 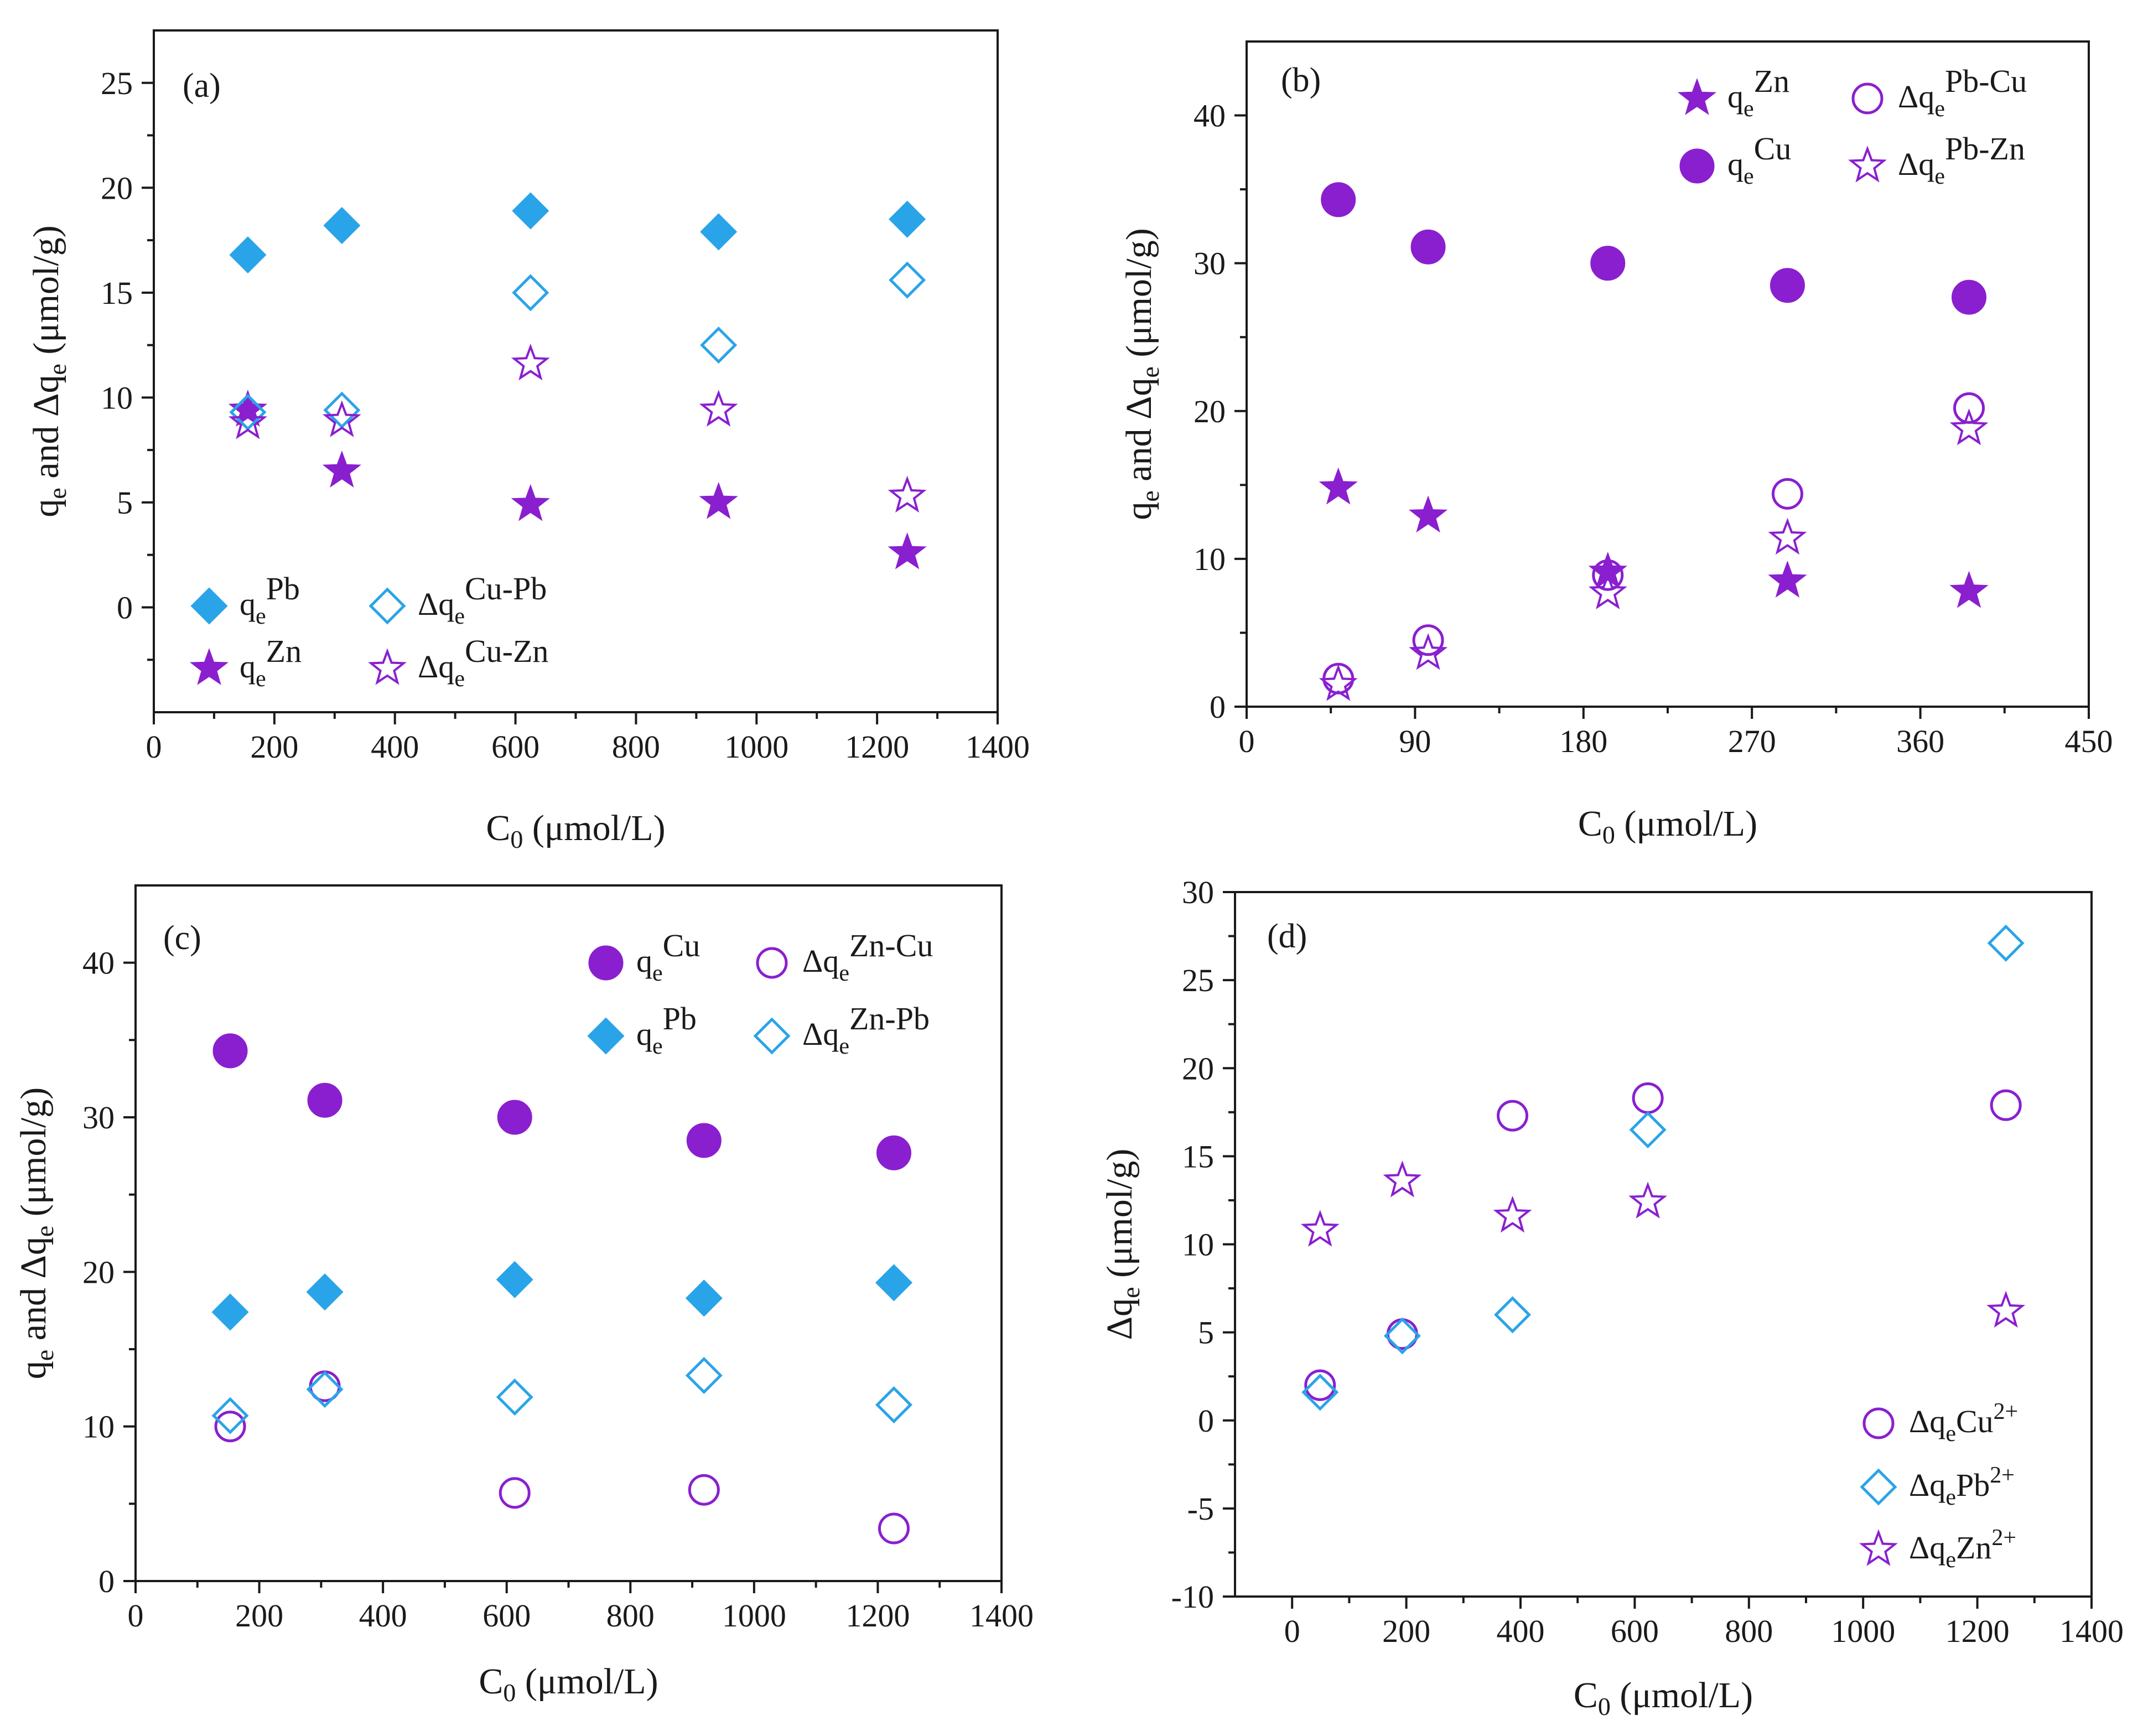 What do you see at coordinates (1206, 1421) in the screenshot?
I see `panel-d-y-tick-label: 0` at bounding box center [1206, 1421].